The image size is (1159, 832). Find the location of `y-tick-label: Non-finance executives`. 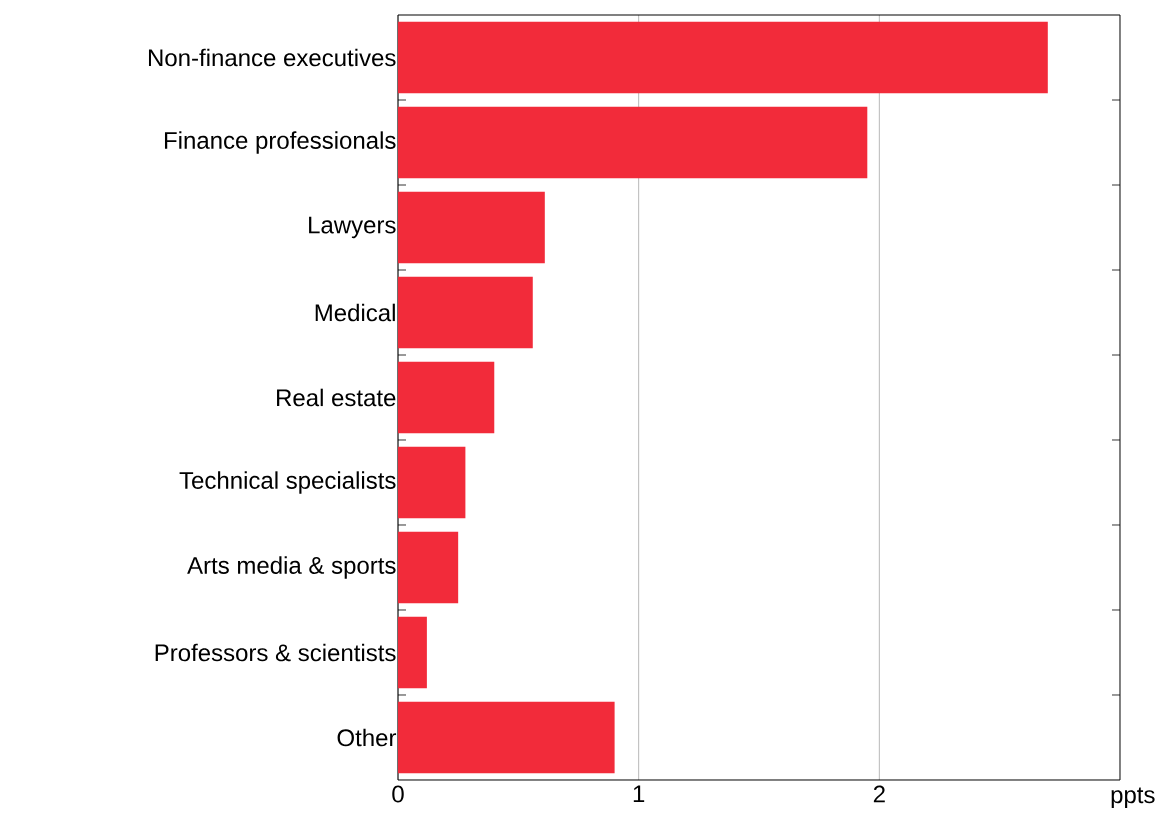

y-tick-label: Non-finance executives is located at coordinates (272, 57).